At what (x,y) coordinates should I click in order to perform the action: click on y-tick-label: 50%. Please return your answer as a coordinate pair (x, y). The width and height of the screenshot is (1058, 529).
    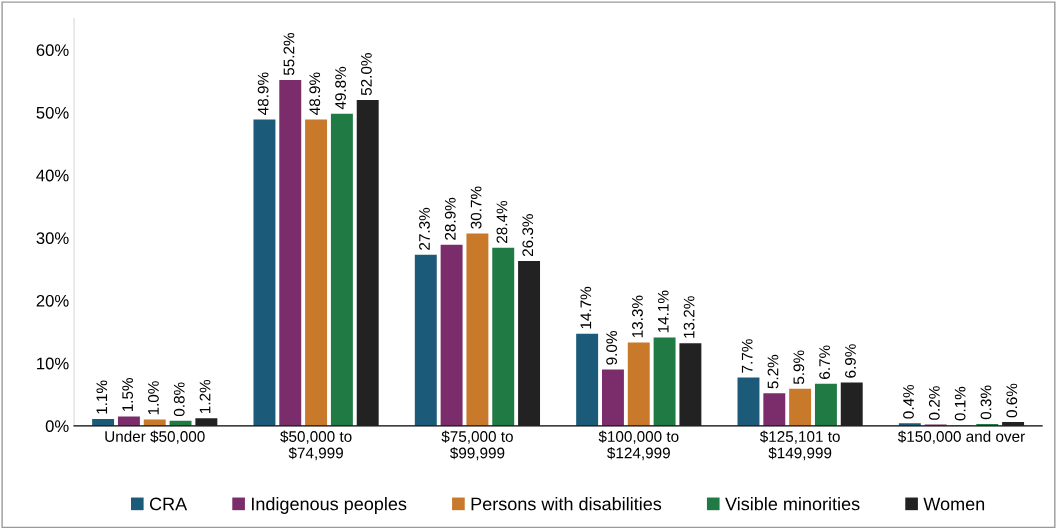
    Looking at the image, I should click on (52, 112).